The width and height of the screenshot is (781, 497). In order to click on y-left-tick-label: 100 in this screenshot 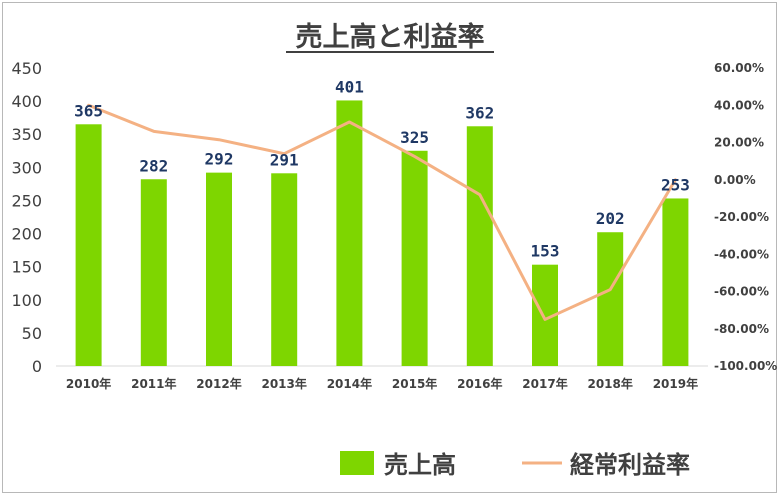, I will do `click(26, 300)`.